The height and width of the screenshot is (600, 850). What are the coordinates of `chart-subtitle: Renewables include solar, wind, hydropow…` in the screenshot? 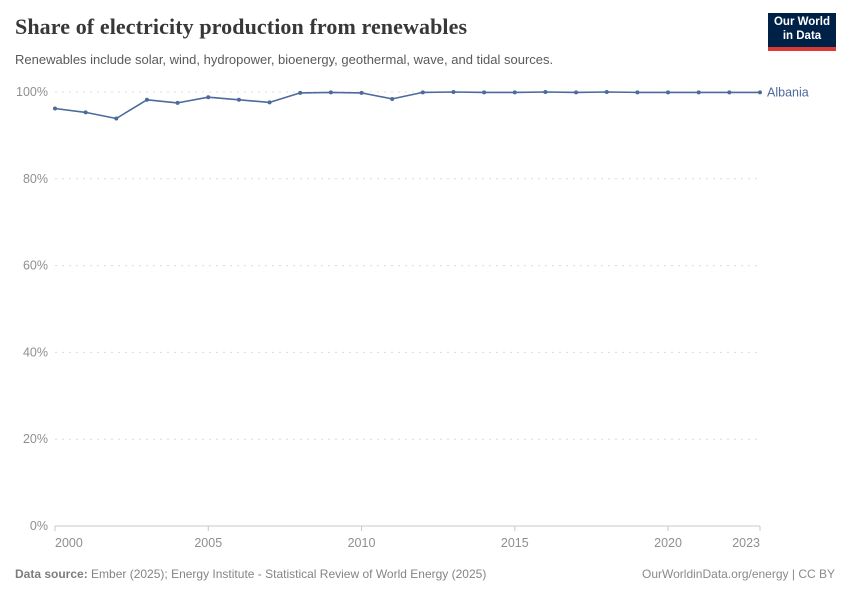 It's located at (284, 59).